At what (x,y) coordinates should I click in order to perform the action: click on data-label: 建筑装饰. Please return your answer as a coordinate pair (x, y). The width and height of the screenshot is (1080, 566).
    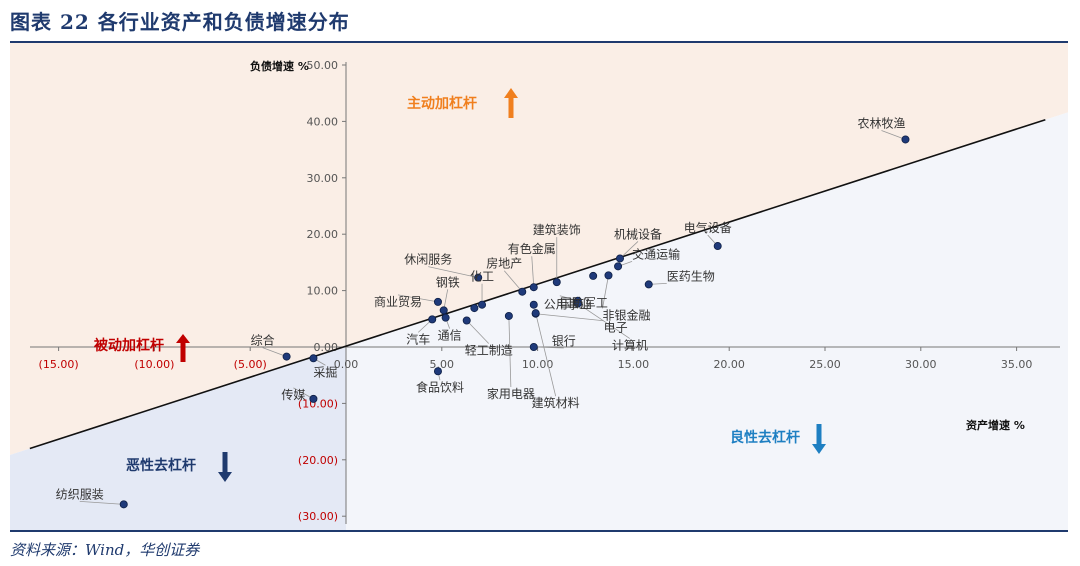
    Looking at the image, I should click on (557, 229).